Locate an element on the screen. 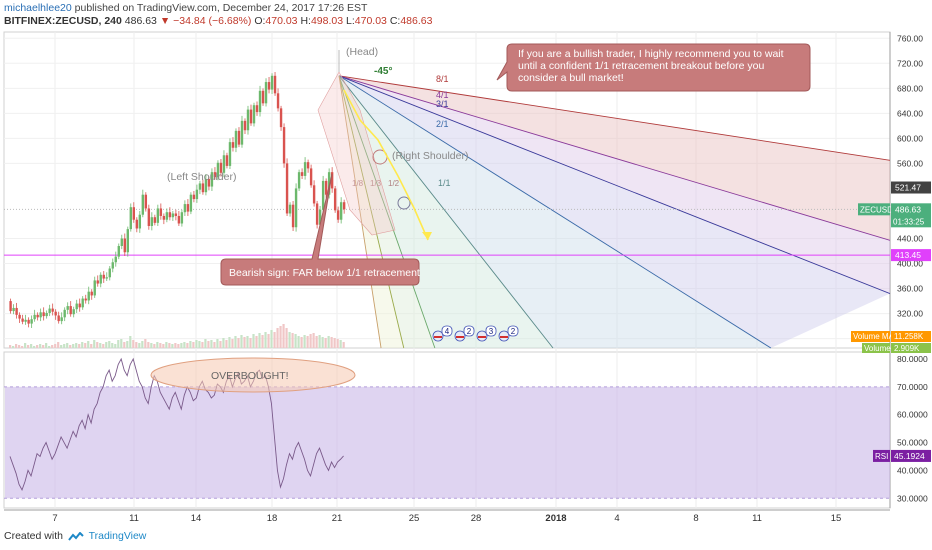  event-badge: 3 is located at coordinates (486, 333).